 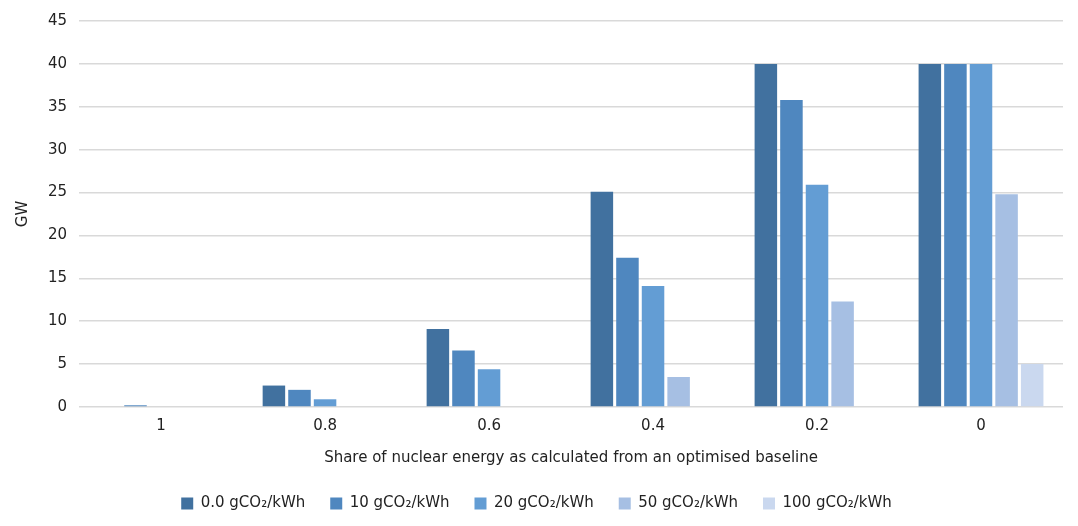 I want to click on y-tick-label: 25, so click(x=57, y=191).